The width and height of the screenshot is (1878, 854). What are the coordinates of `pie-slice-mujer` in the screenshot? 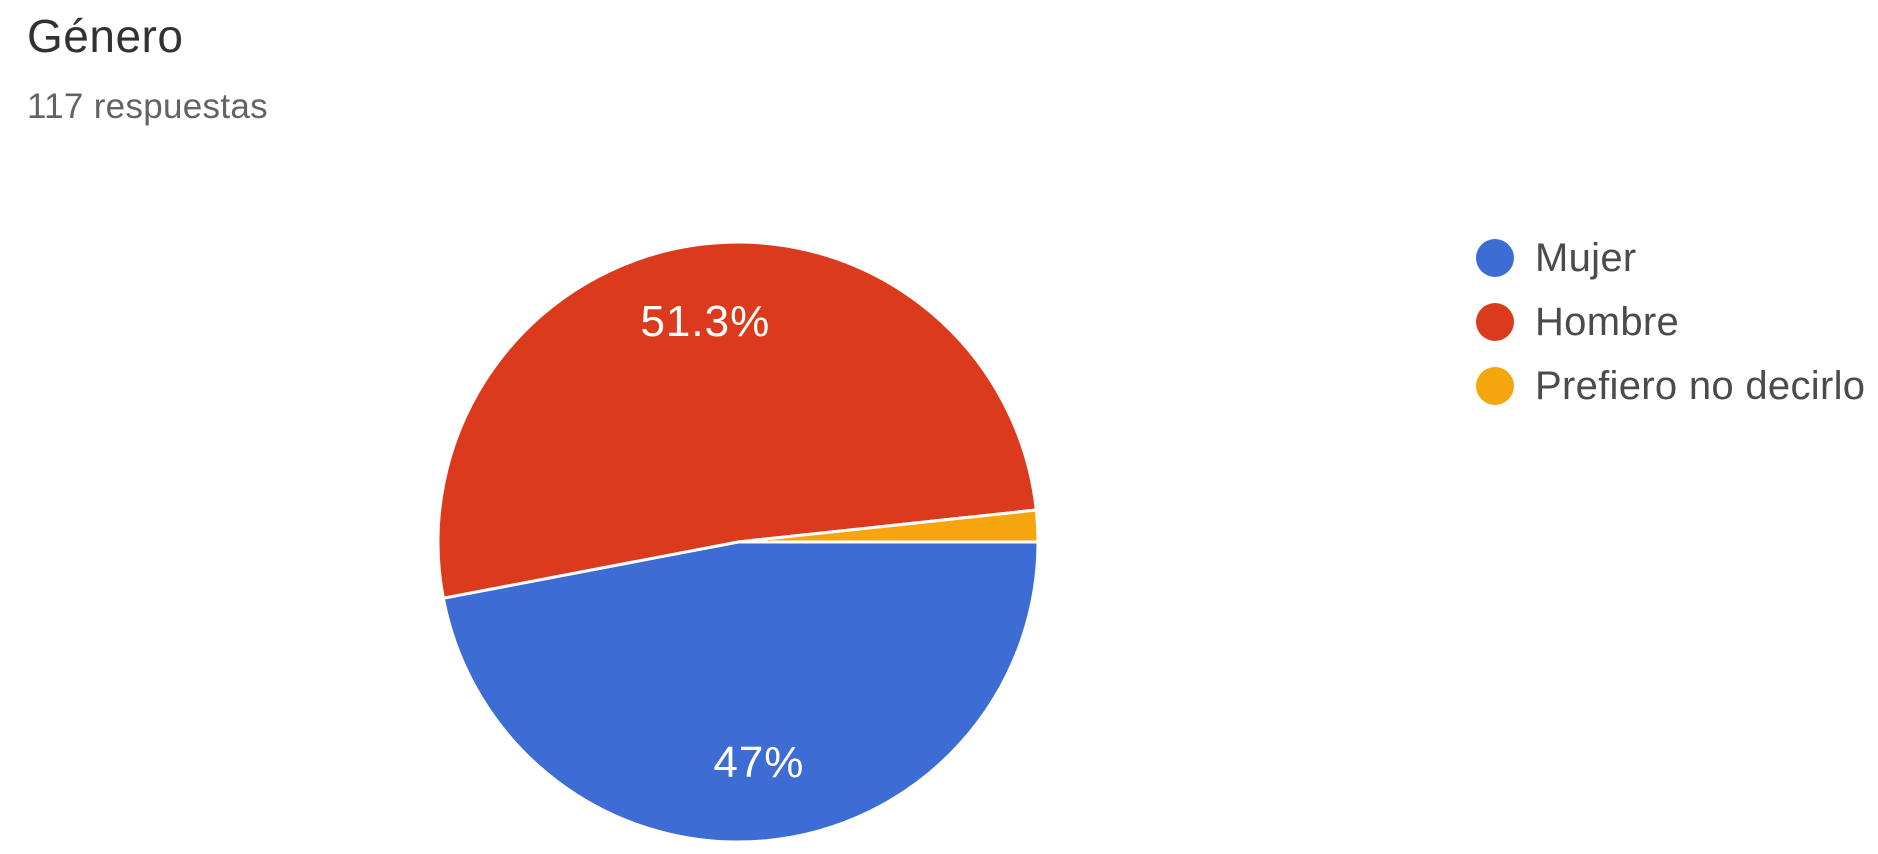 It's located at (740, 692).